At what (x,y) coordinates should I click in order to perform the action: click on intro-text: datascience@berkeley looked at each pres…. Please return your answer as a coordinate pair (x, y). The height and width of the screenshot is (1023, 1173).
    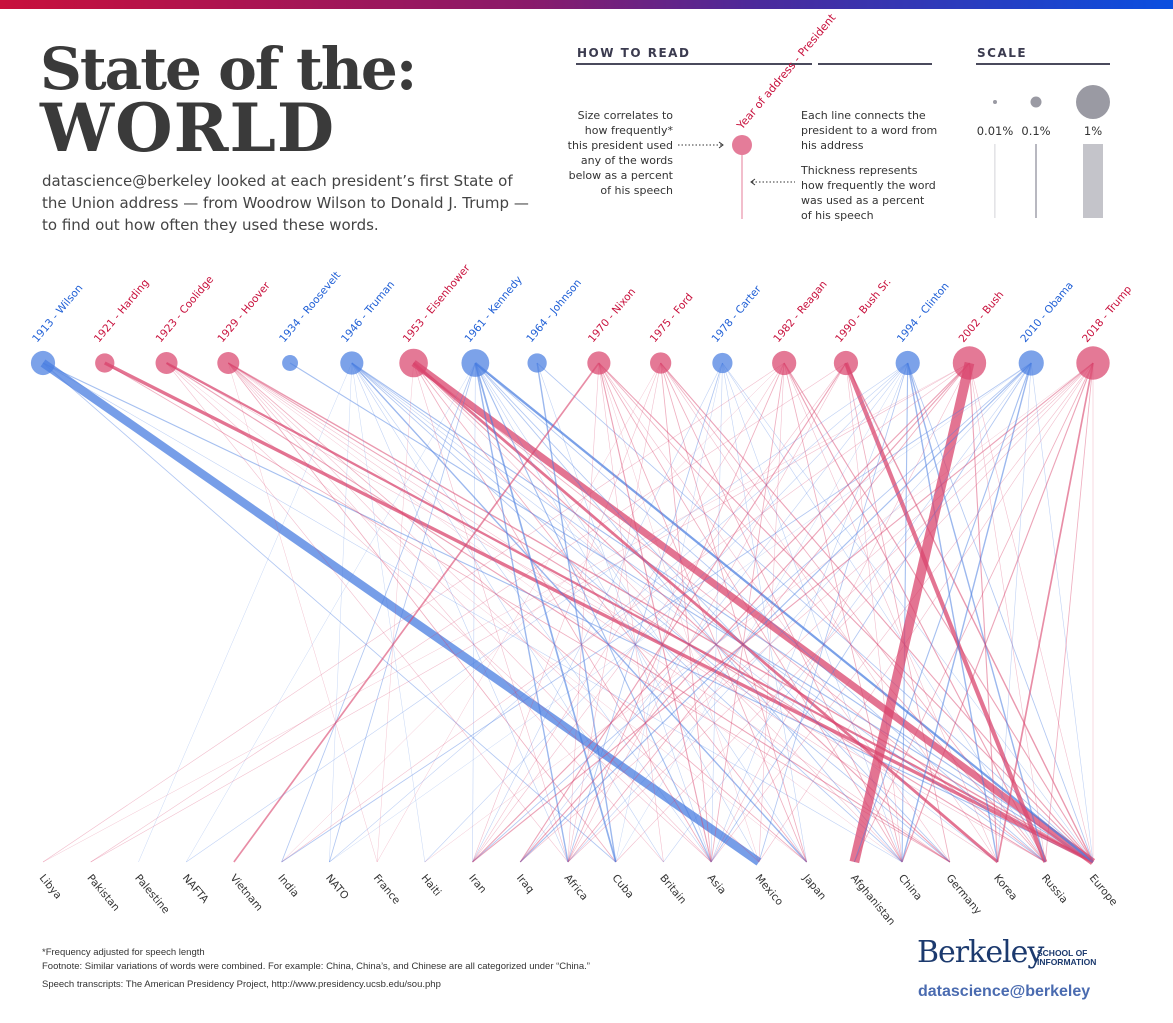
    Looking at the image, I should click on (285, 203).